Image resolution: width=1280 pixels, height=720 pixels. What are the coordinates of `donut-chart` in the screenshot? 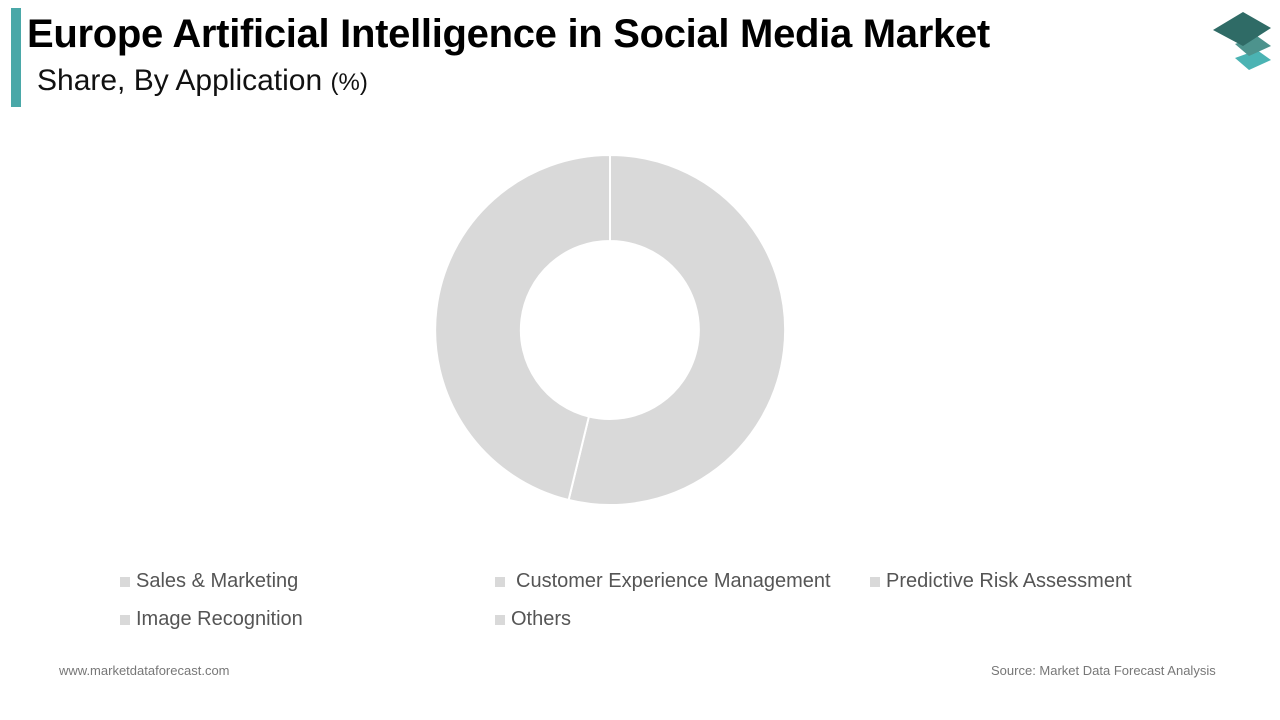 It's located at (610, 329).